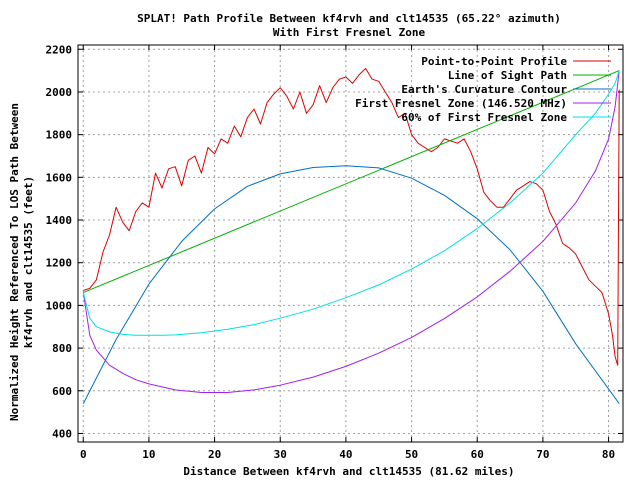 The height and width of the screenshot is (480, 640). I want to click on x-tick-label: 0, so click(83, 454).